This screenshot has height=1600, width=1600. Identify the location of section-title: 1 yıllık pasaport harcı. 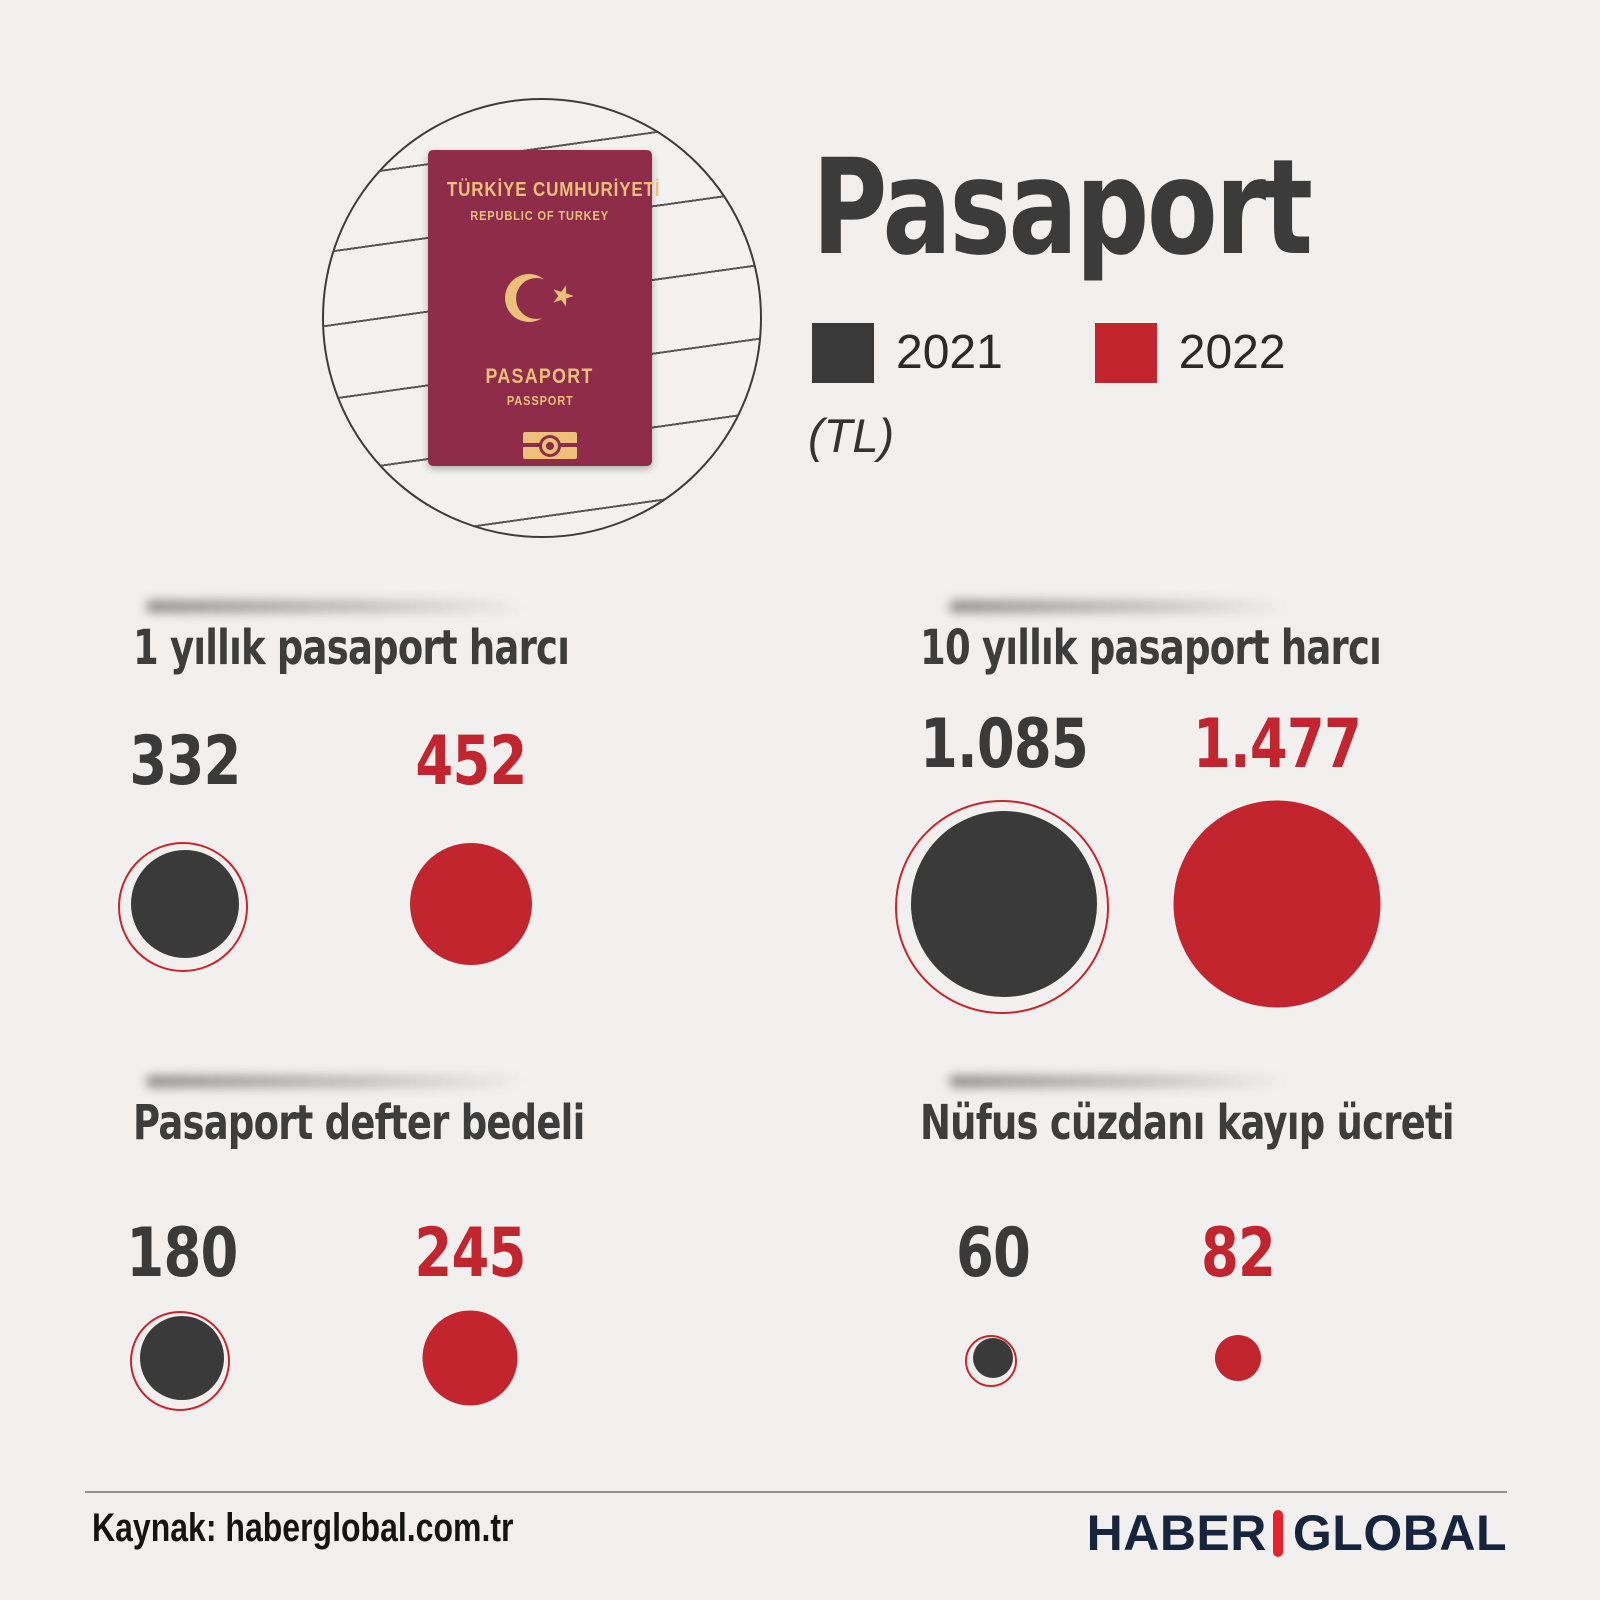
(351, 648).